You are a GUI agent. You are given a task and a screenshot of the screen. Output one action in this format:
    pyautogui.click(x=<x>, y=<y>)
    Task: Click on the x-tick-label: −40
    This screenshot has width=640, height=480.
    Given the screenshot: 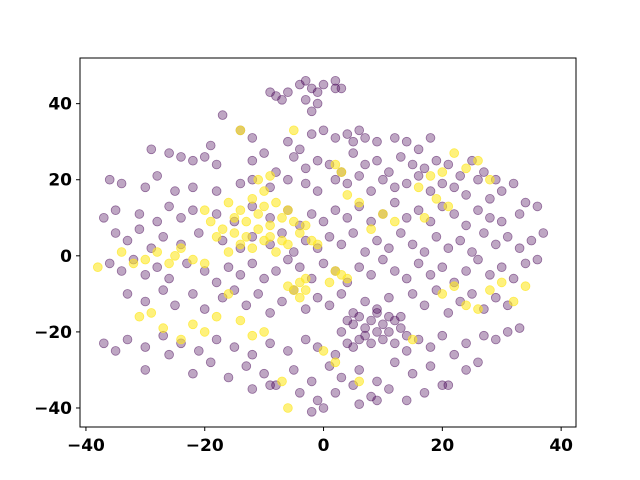 What is the action you would take?
    pyautogui.click(x=86, y=446)
    